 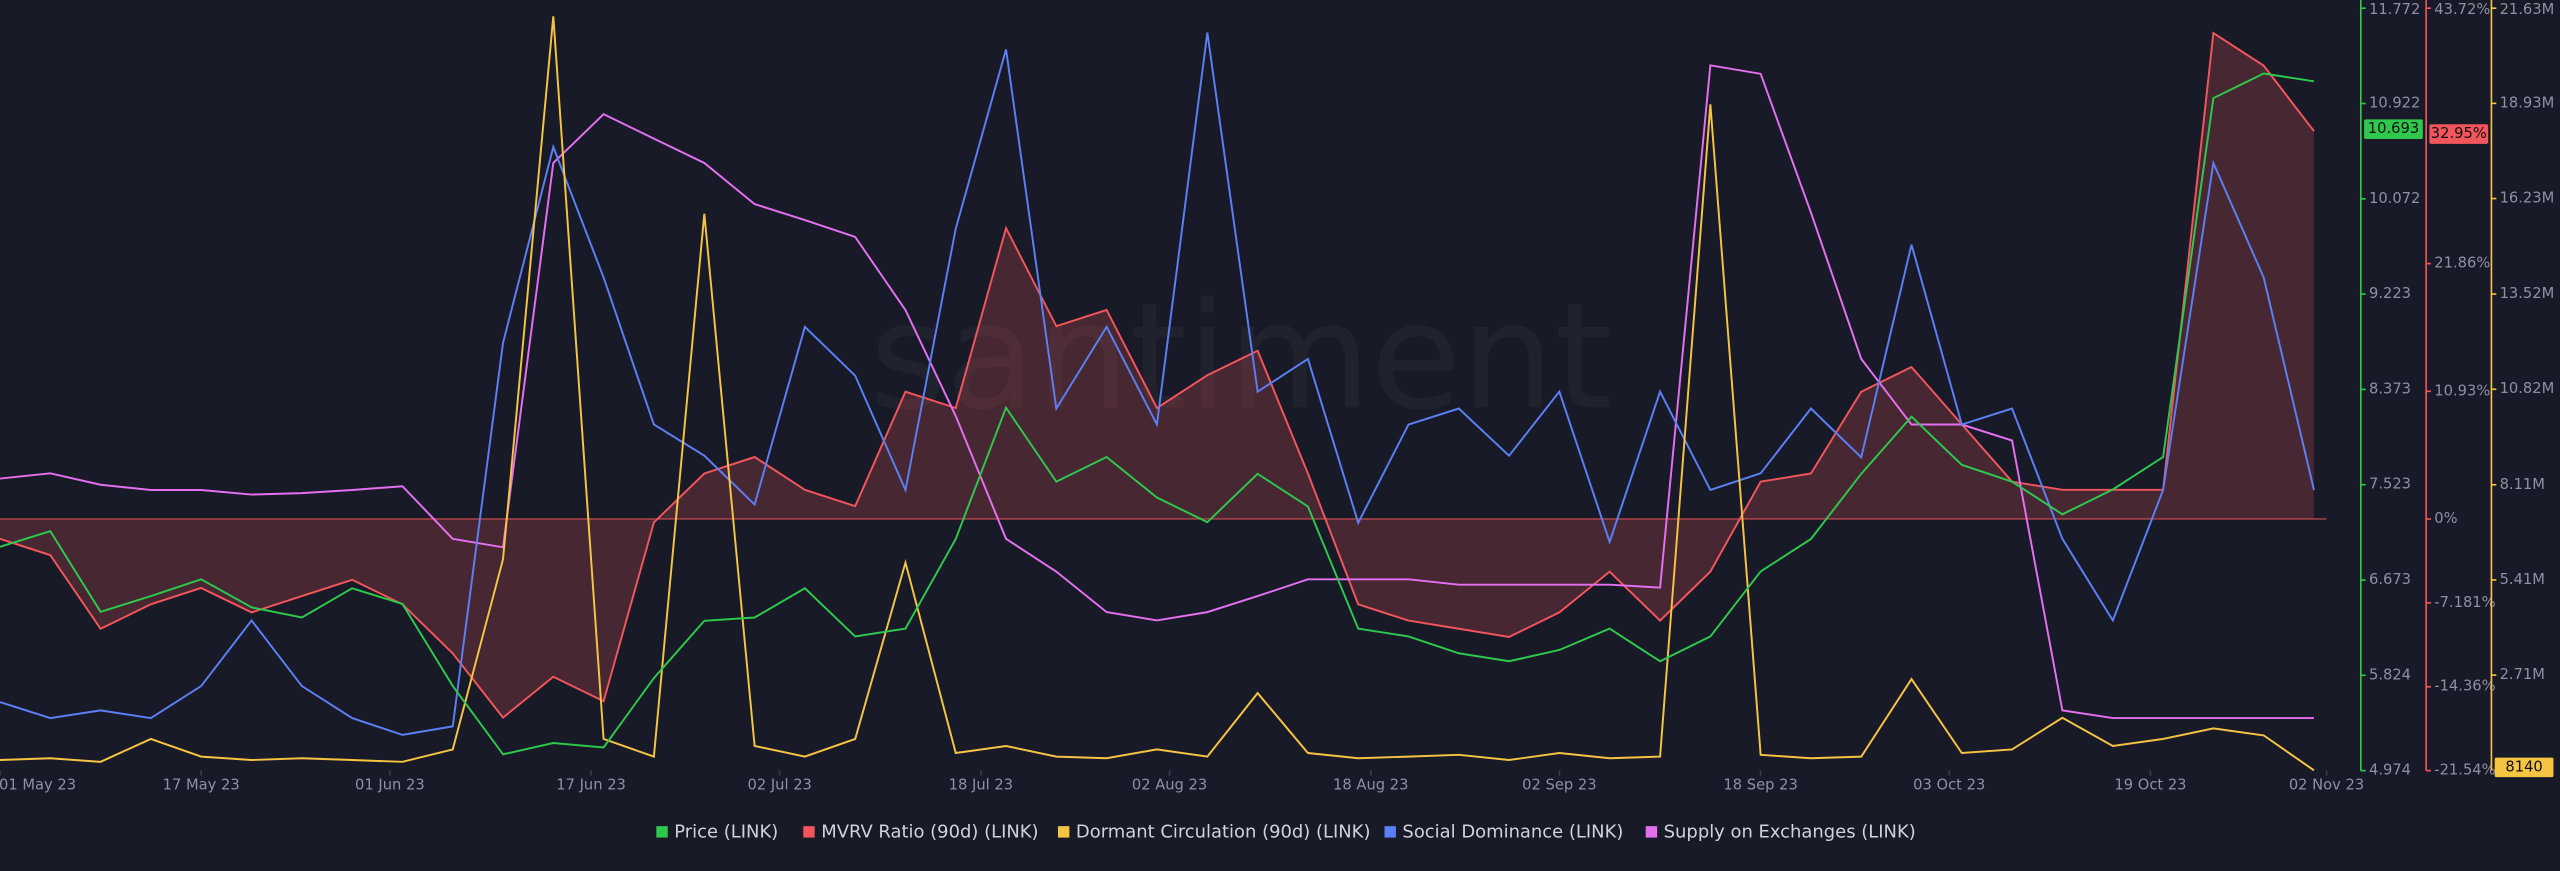 What do you see at coordinates (2390, 770) in the screenshot?
I see `y-tick-label: 4.974` at bounding box center [2390, 770].